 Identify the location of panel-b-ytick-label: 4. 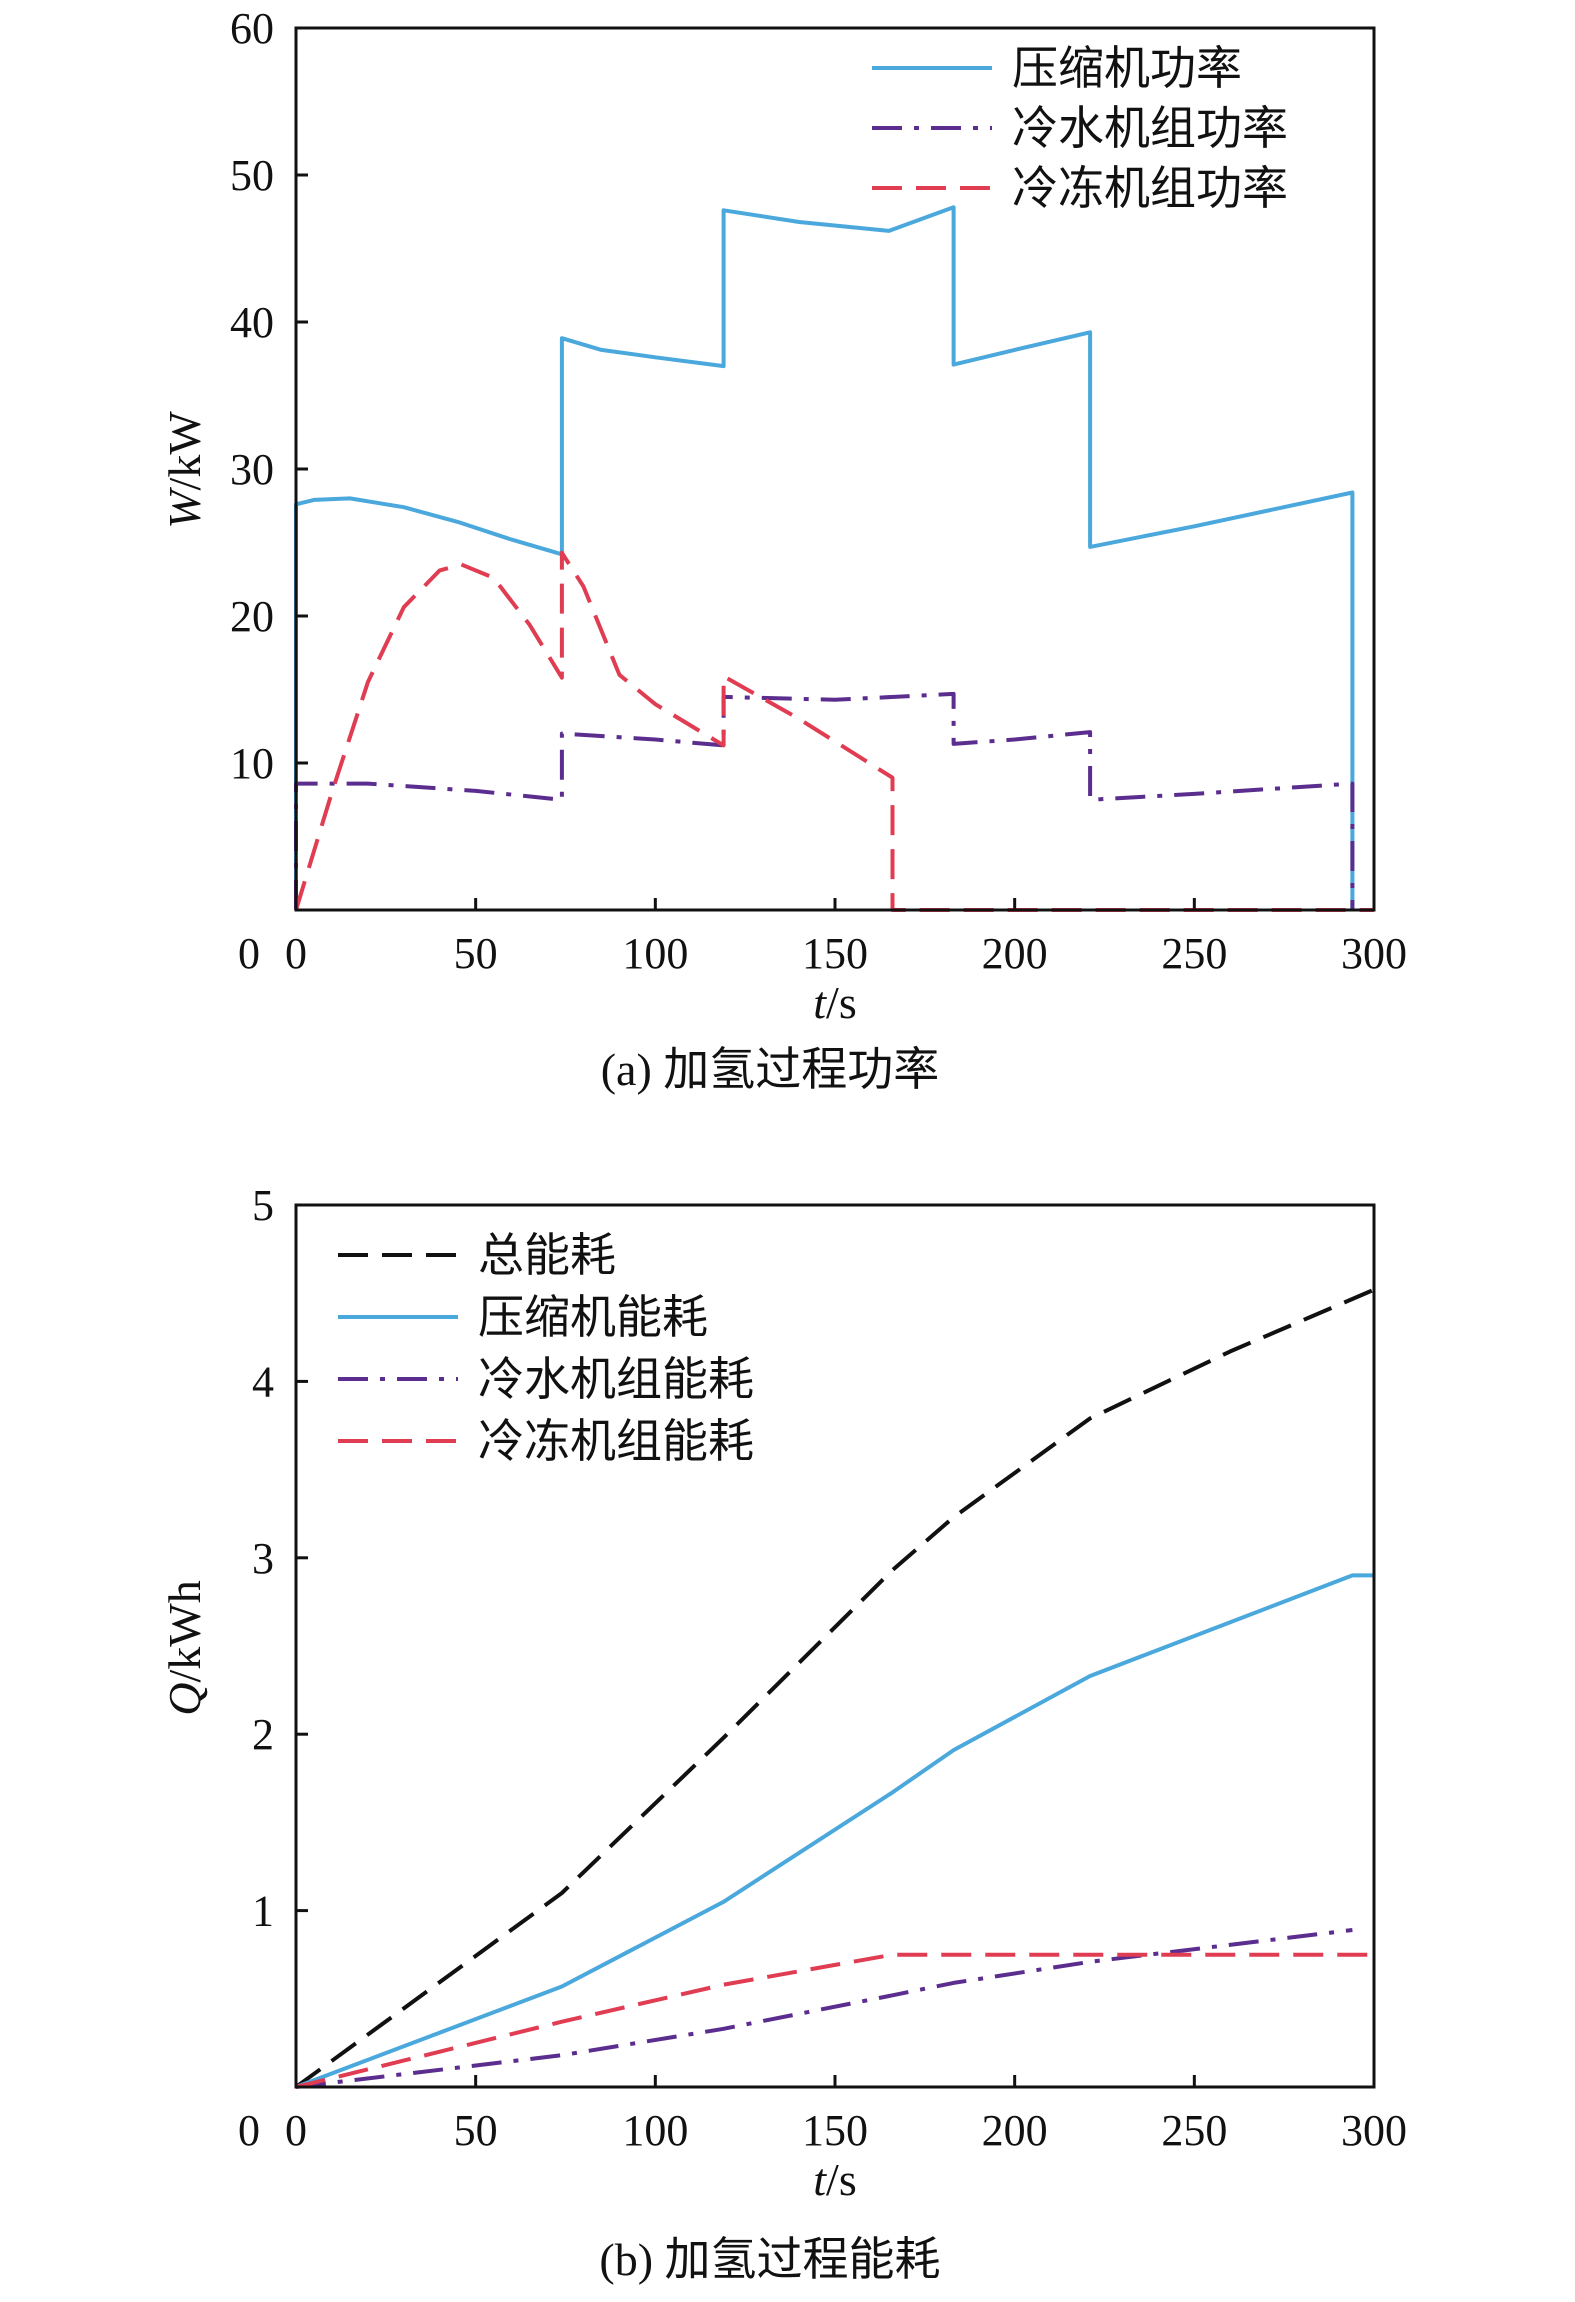
(263, 1381).